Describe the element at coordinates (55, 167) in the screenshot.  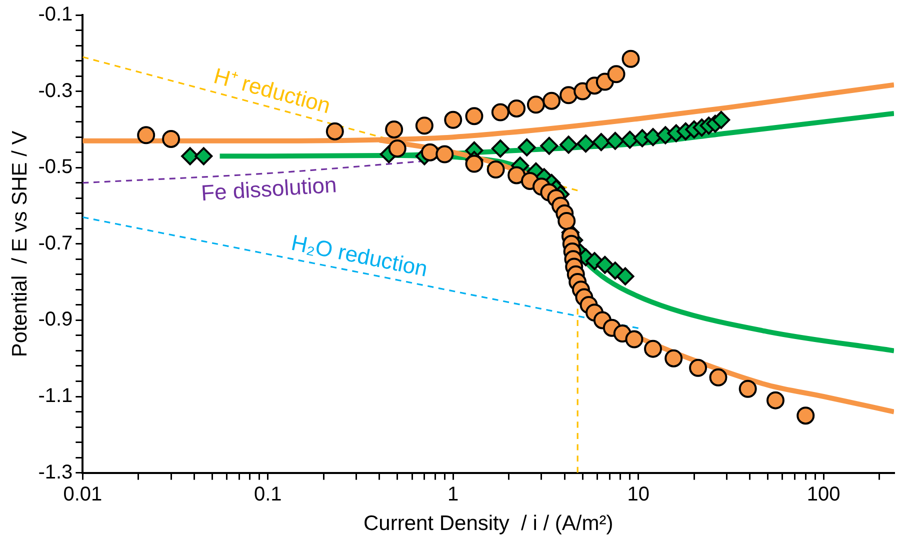
I see `y-tick-label: -0.5` at that location.